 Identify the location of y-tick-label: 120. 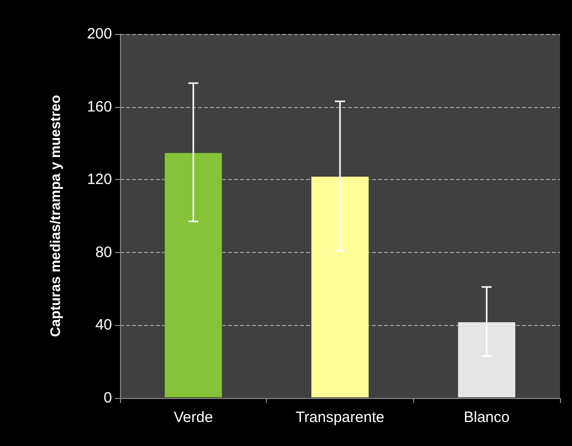
(99, 179).